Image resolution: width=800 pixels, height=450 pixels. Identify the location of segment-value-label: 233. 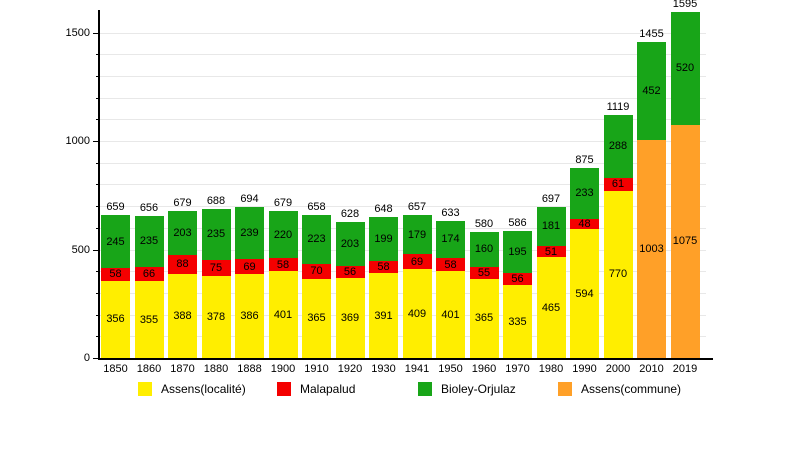
(584, 193).